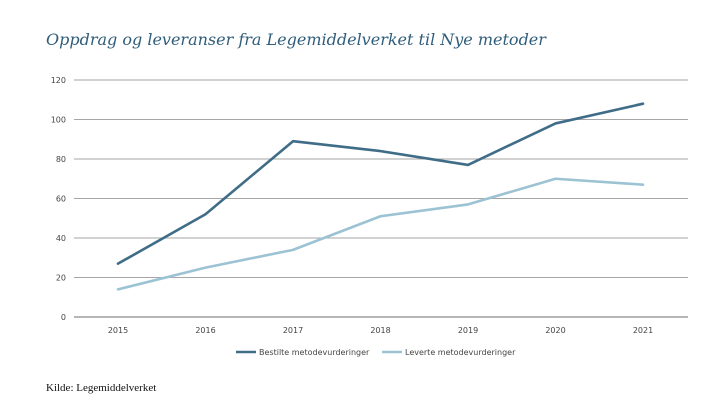  I want to click on y-tick-label: 80, so click(61, 159).